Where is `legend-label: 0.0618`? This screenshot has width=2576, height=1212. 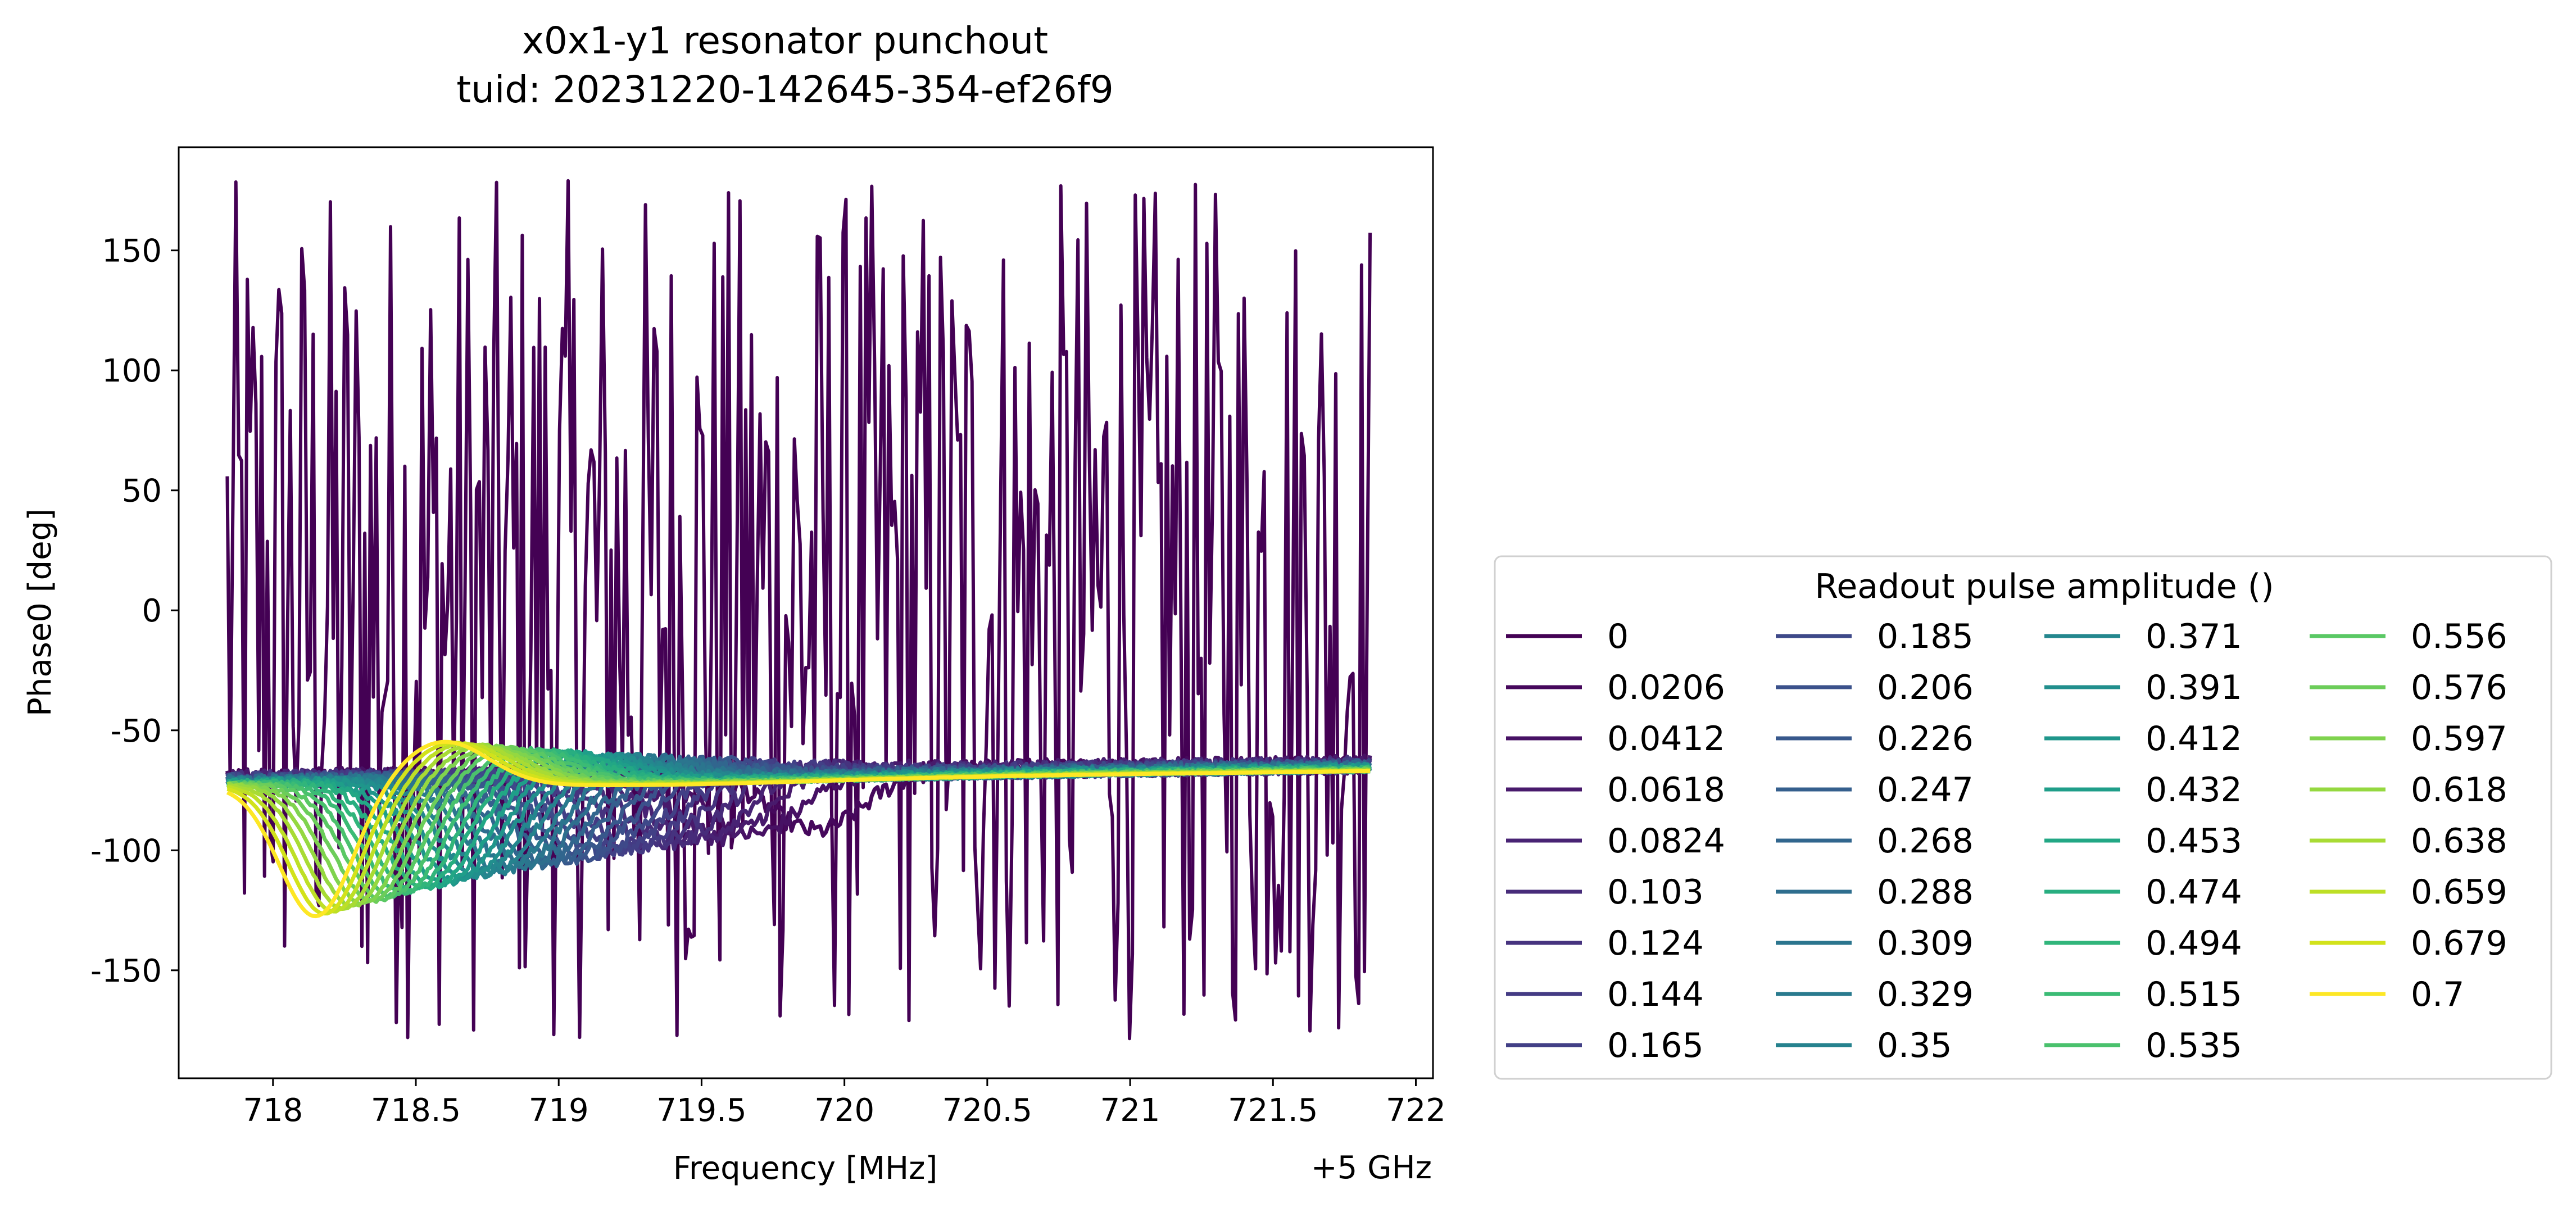 legend-label: 0.0618 is located at coordinates (1666, 790).